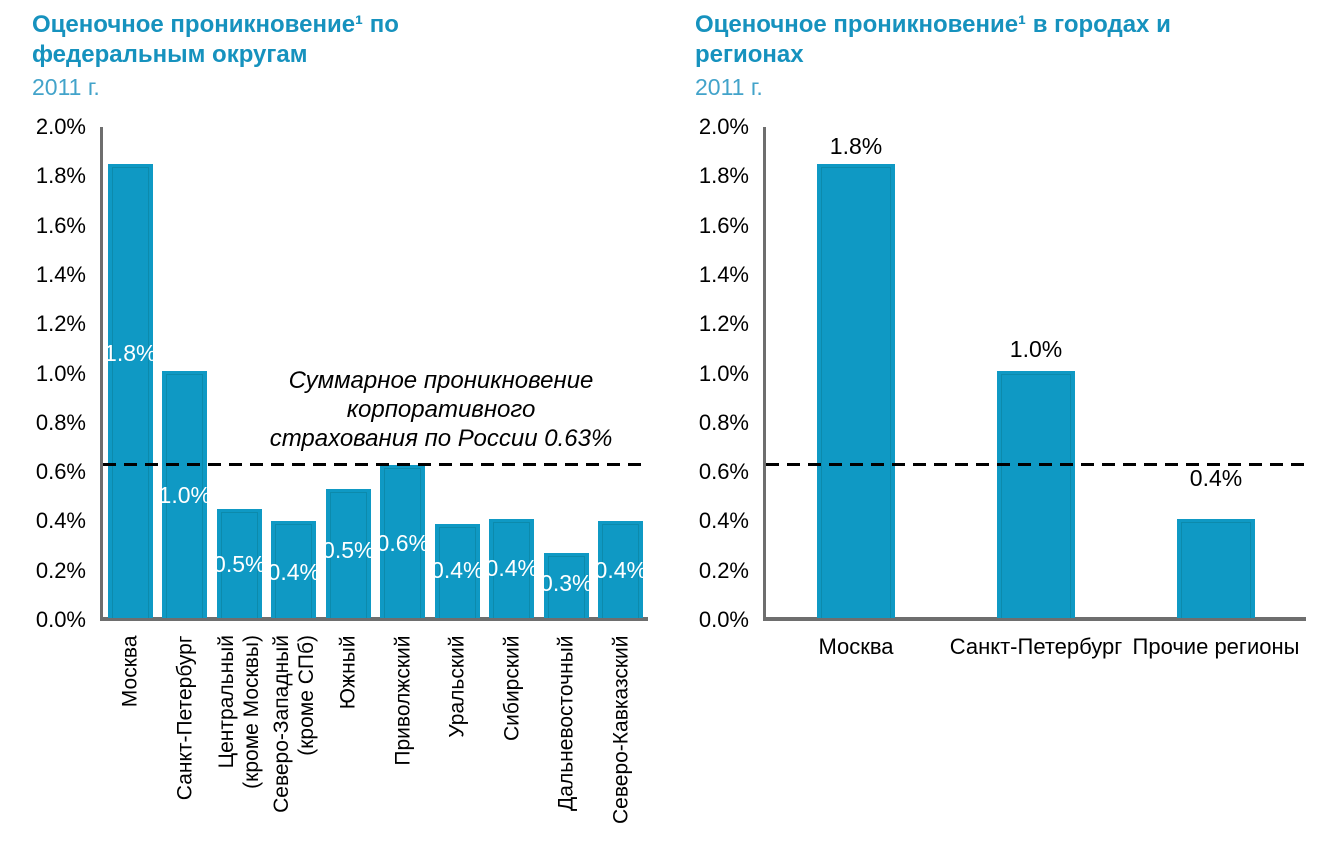 The image size is (1323, 851). I want to click on bar-value-label: 0.6%, so click(402, 543).